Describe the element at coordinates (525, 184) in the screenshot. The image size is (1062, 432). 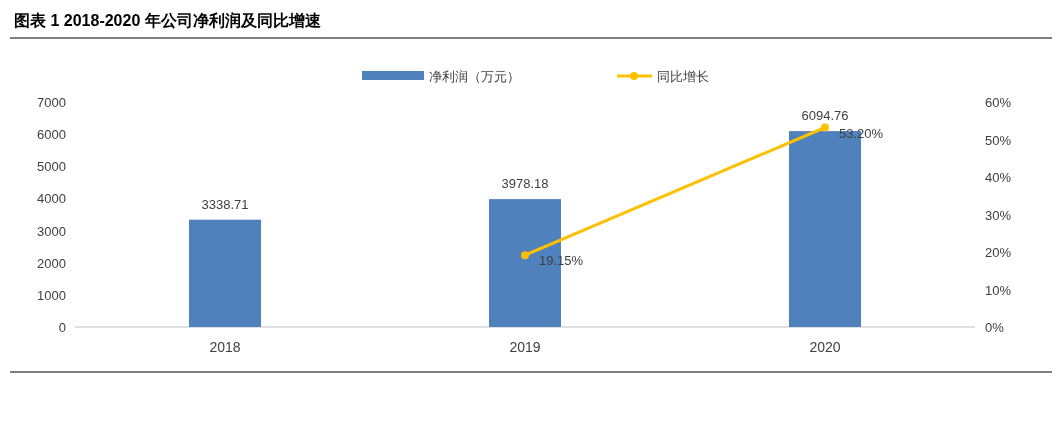
I see `data-label: 3978.18` at that location.